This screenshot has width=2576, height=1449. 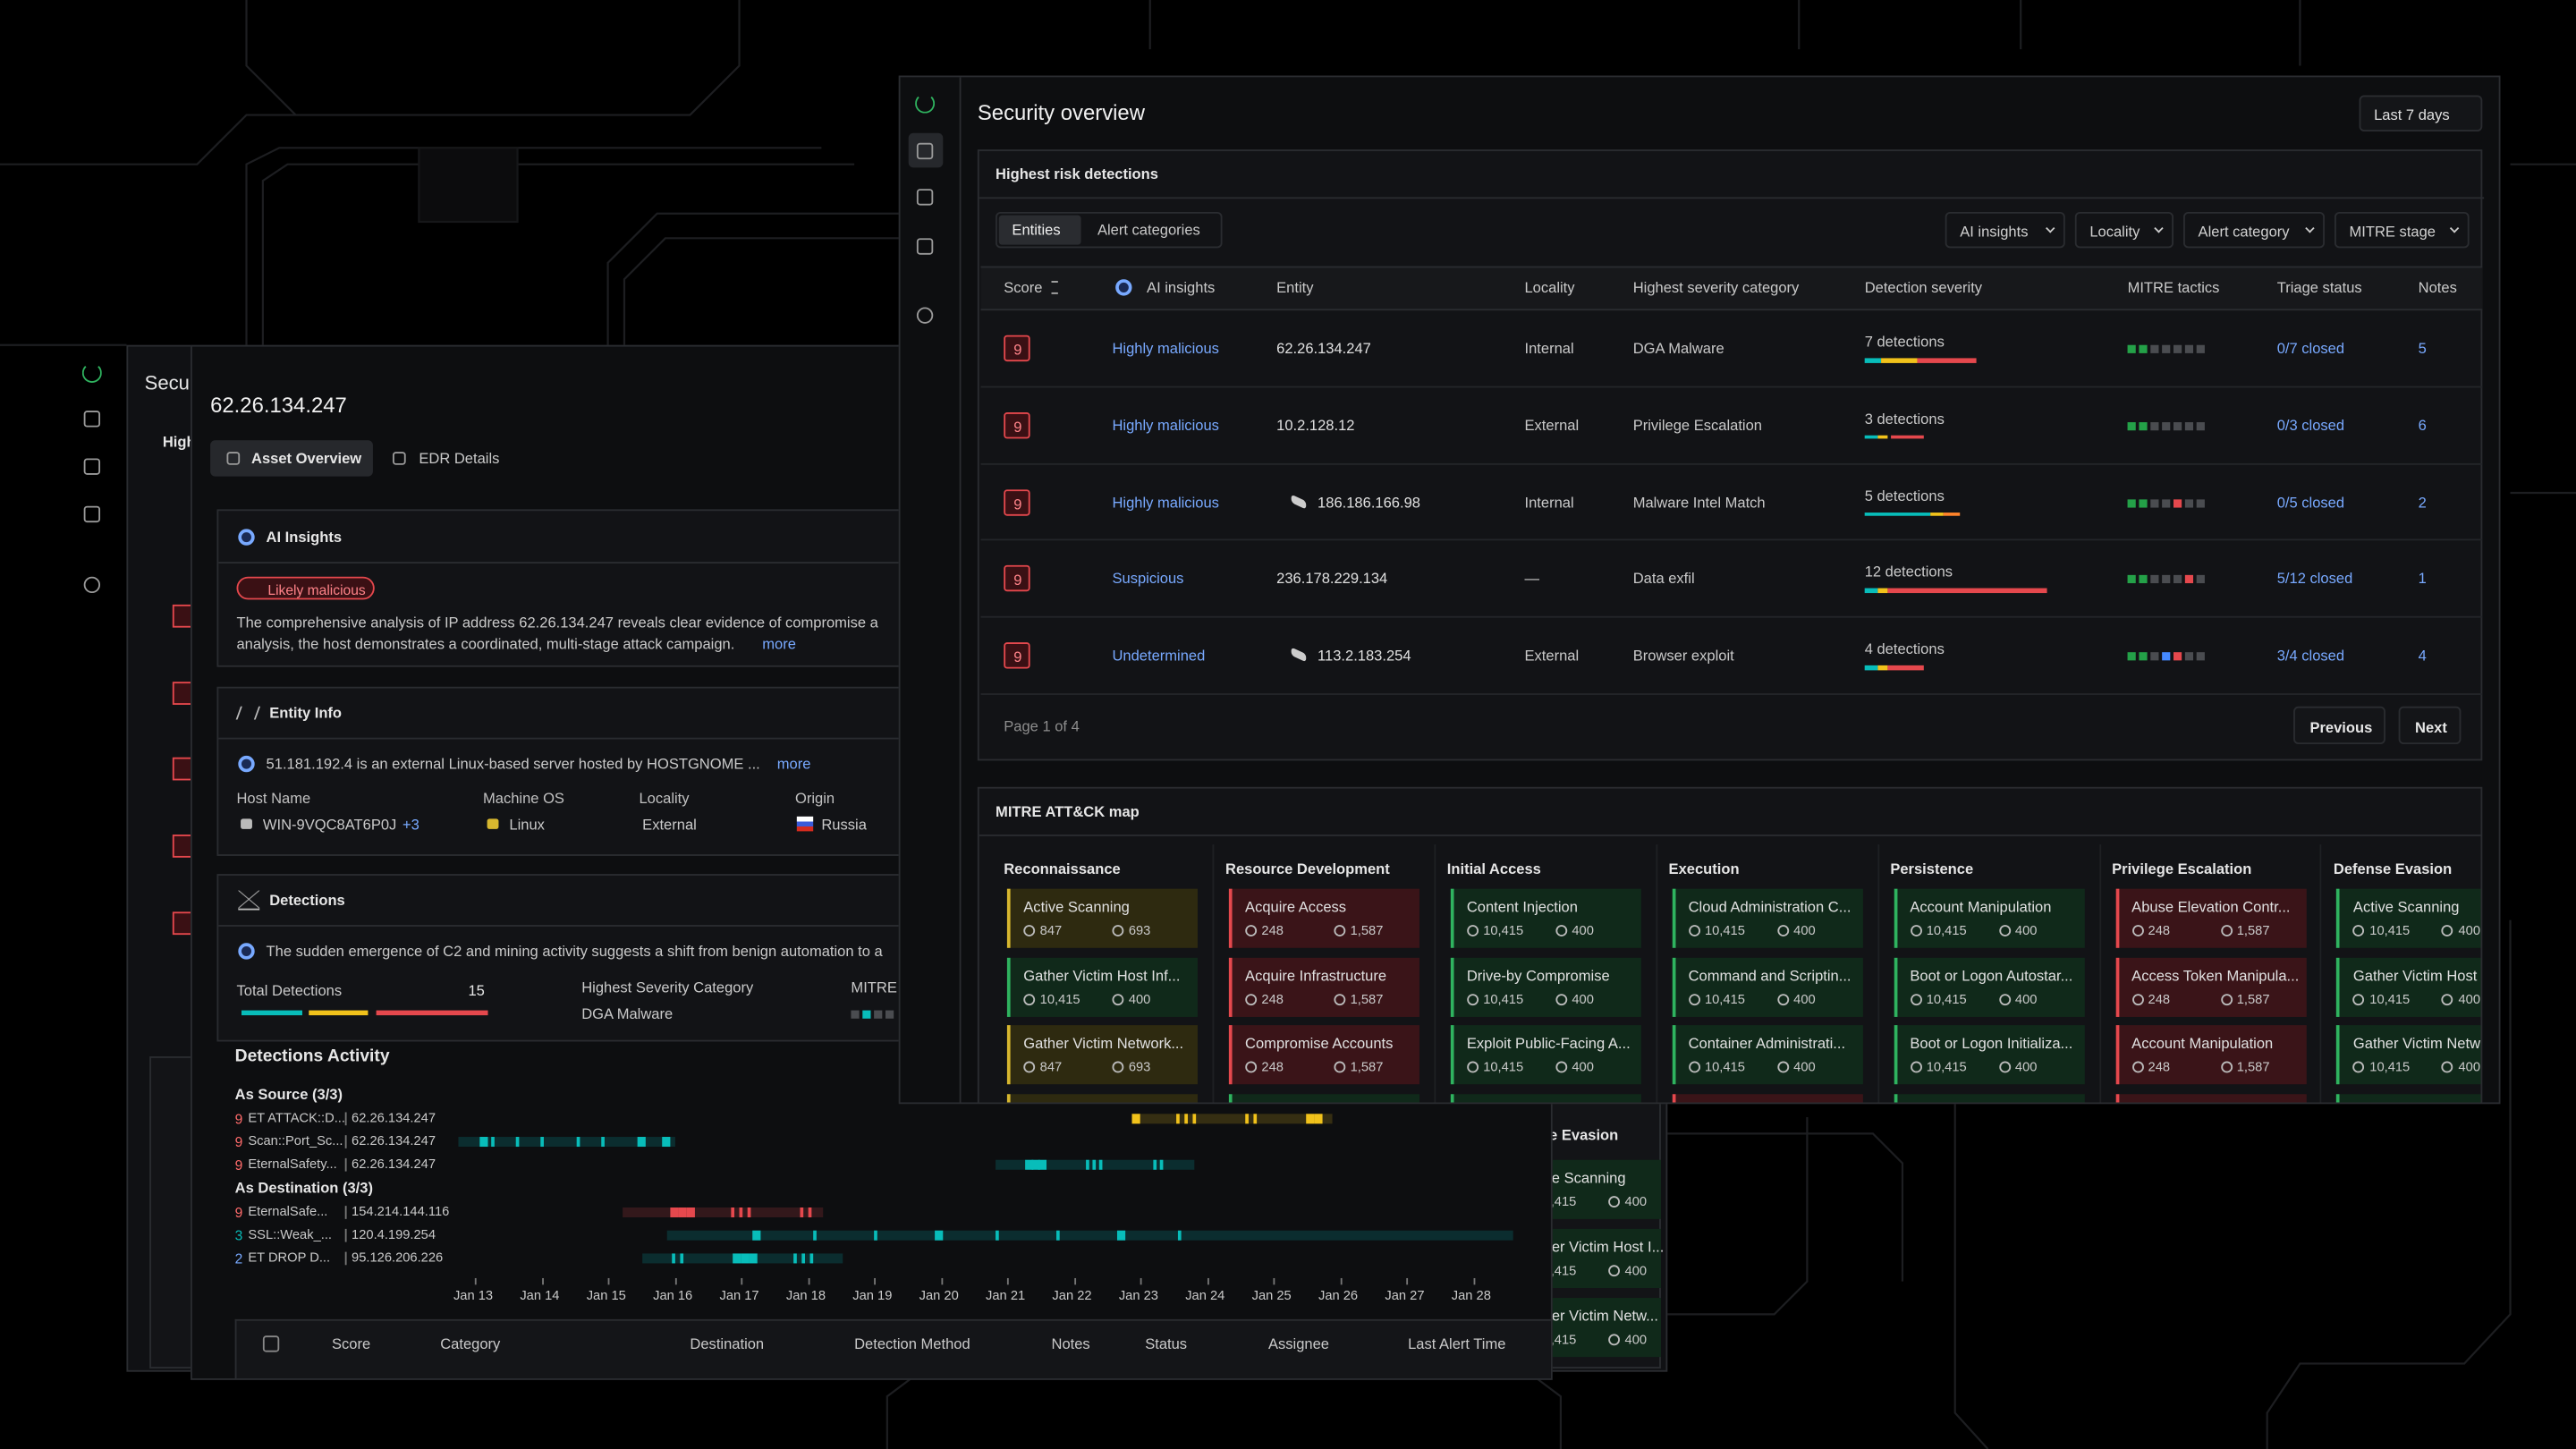 What do you see at coordinates (1471, 1295) in the screenshot?
I see `timeline-date: Jan 28` at bounding box center [1471, 1295].